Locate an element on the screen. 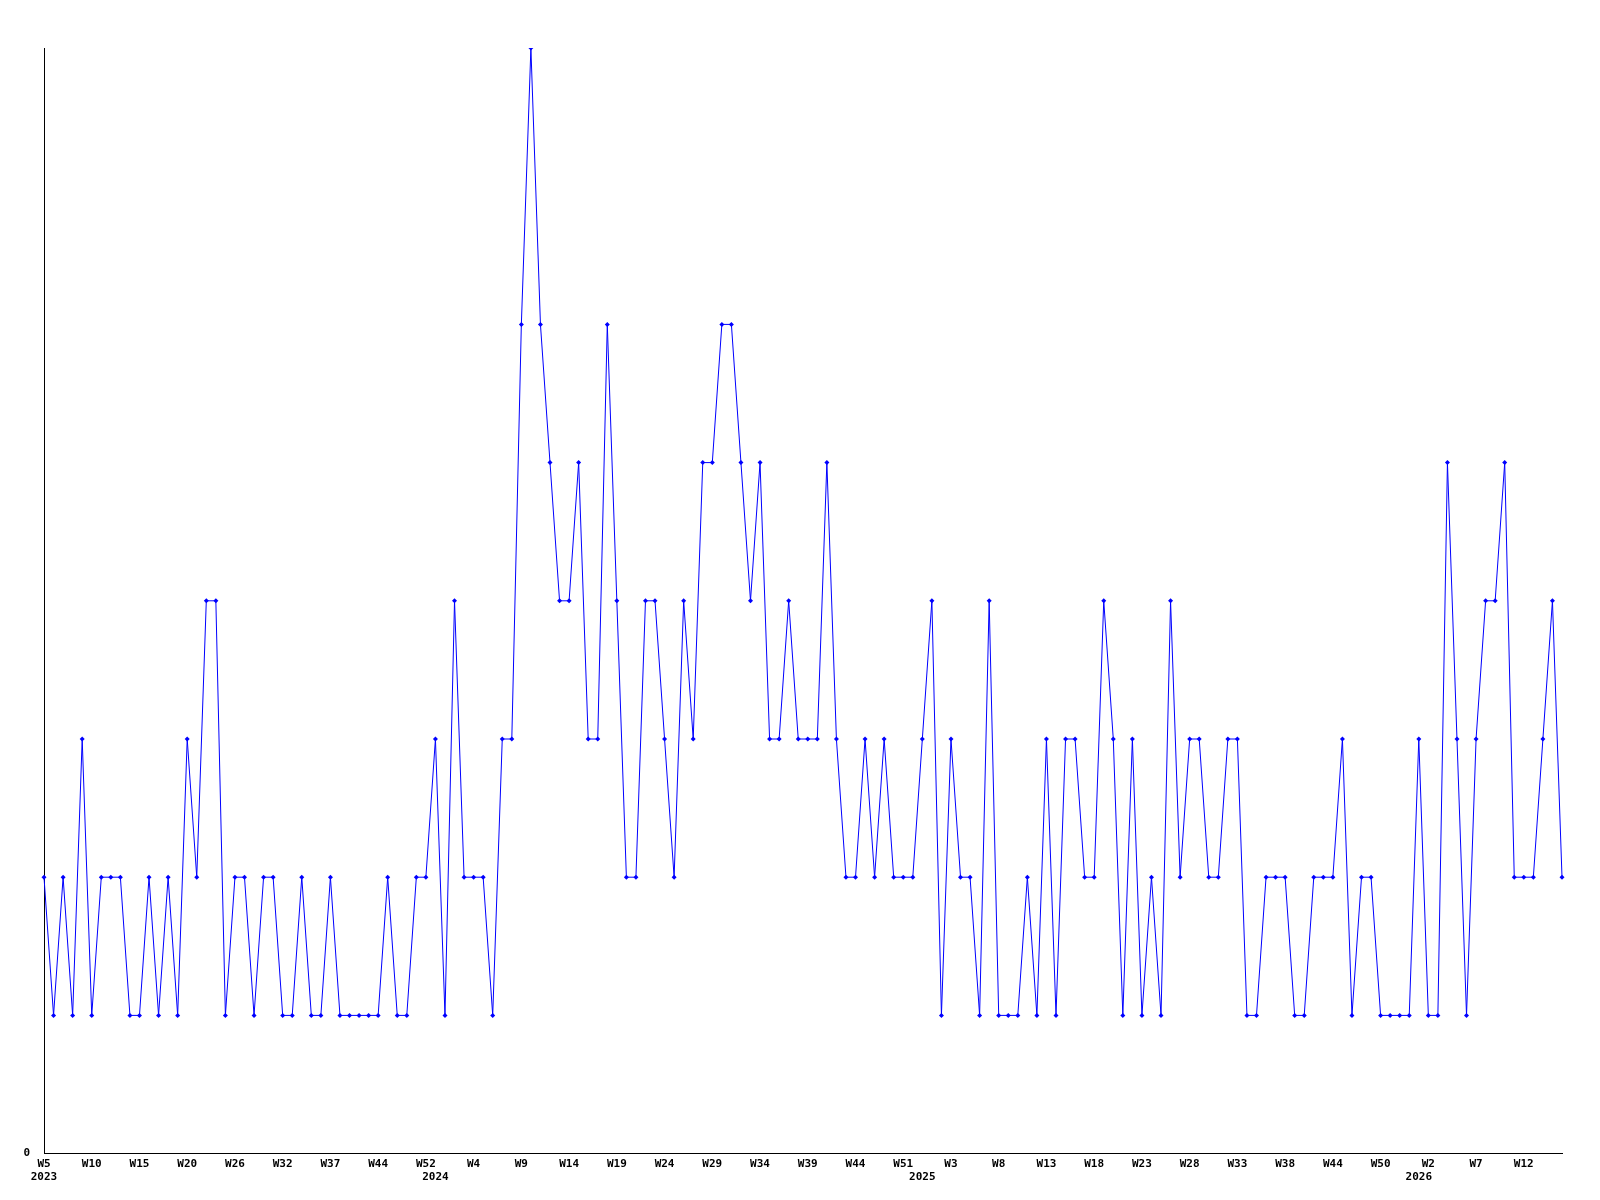  x-tick-label: W51 is located at coordinates (903, 1164).